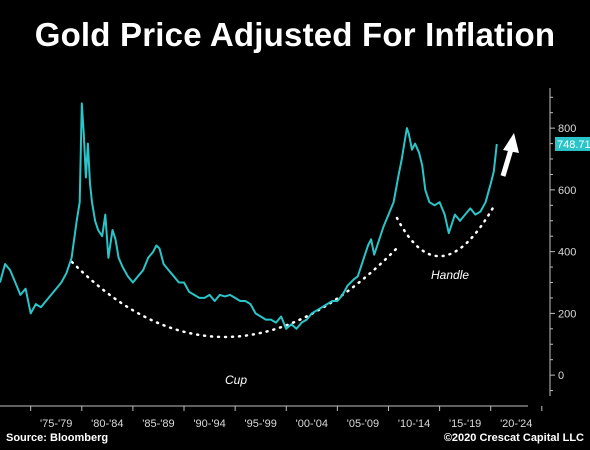  Describe the element at coordinates (236, 380) in the screenshot. I see `cup-label: Cup` at that location.